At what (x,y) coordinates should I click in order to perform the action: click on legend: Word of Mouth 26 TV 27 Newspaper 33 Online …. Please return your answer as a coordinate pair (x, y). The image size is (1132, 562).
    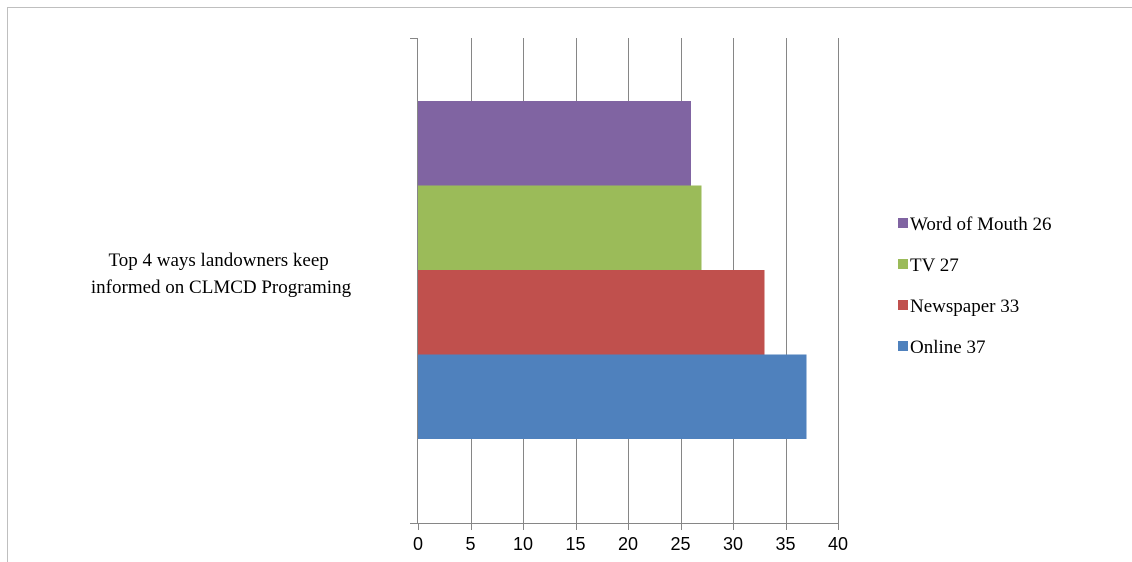
    Looking at the image, I should click on (975, 286).